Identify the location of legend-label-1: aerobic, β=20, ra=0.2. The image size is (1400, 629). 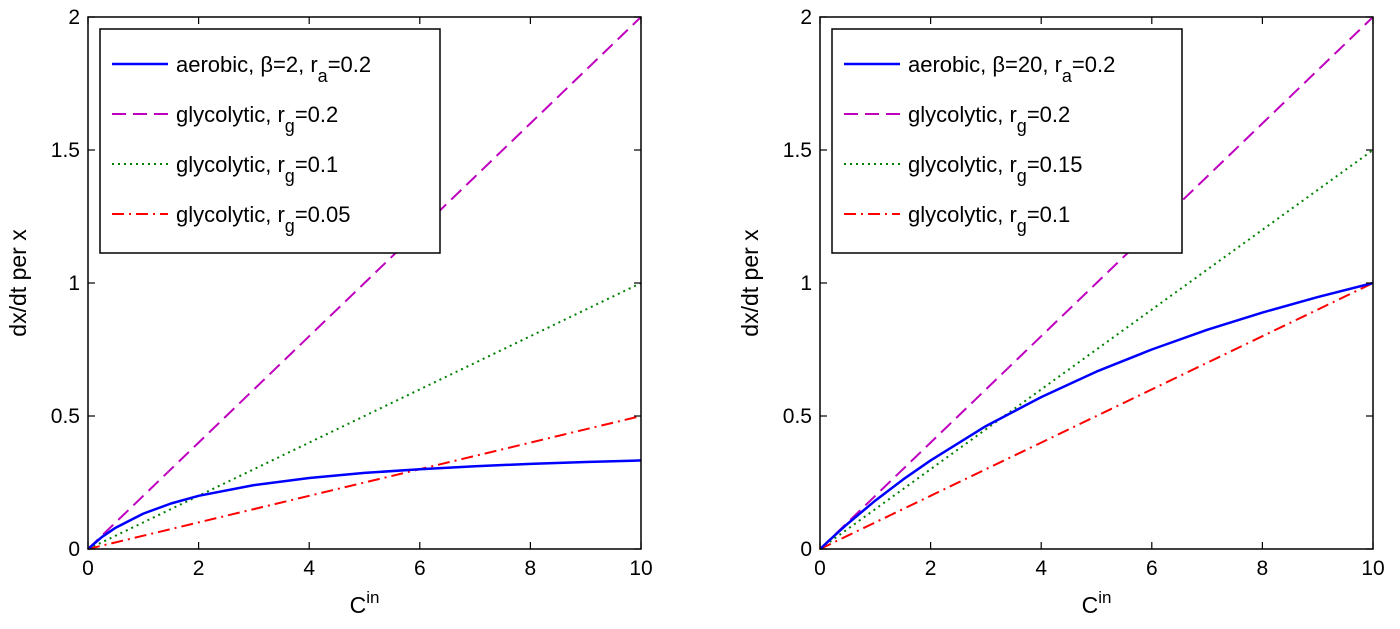
(1011, 69).